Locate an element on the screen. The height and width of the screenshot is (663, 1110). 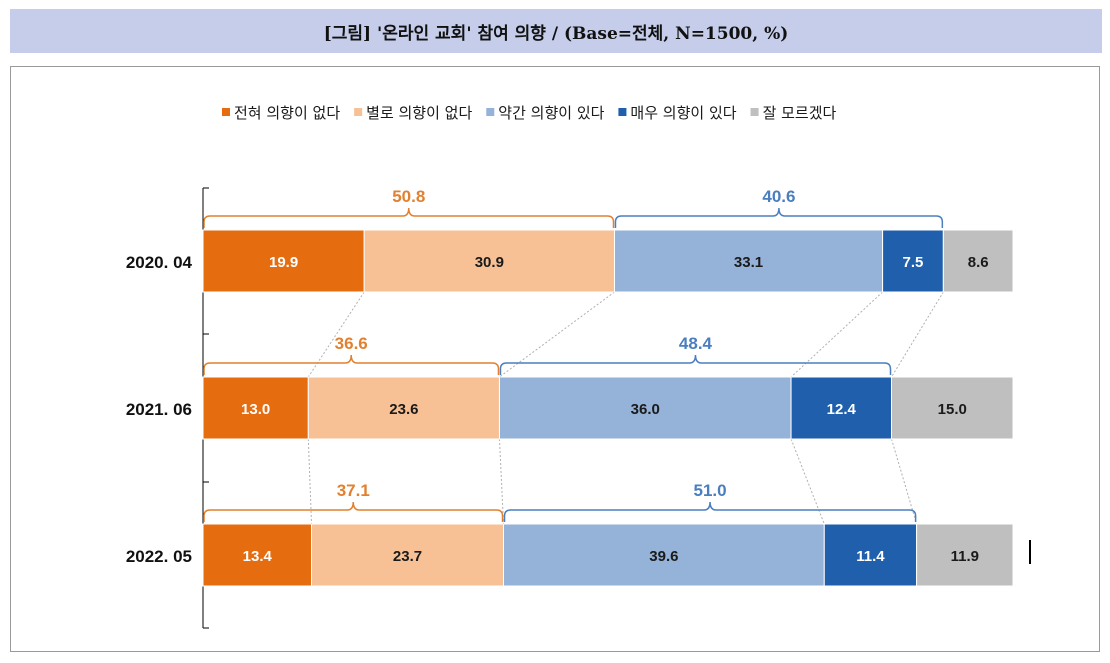
positive-total-1: 40.6 is located at coordinates (778, 196).